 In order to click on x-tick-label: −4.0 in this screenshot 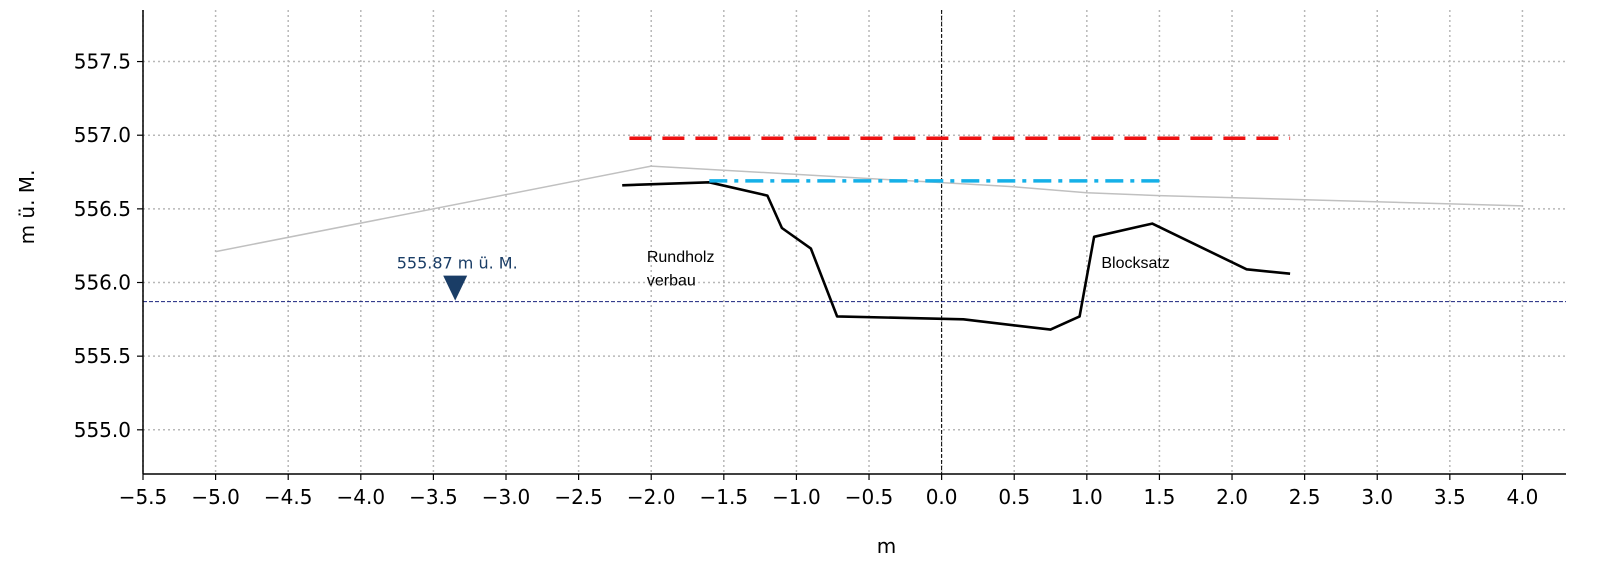, I will do `click(361, 497)`.